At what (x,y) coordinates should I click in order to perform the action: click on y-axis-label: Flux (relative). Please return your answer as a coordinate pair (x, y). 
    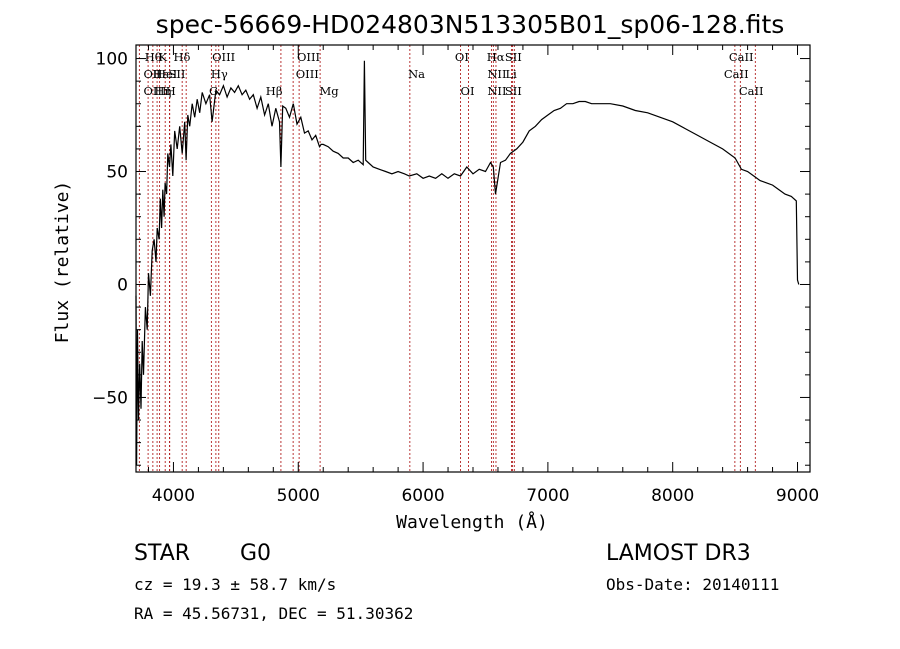
    Looking at the image, I should click on (62, 262).